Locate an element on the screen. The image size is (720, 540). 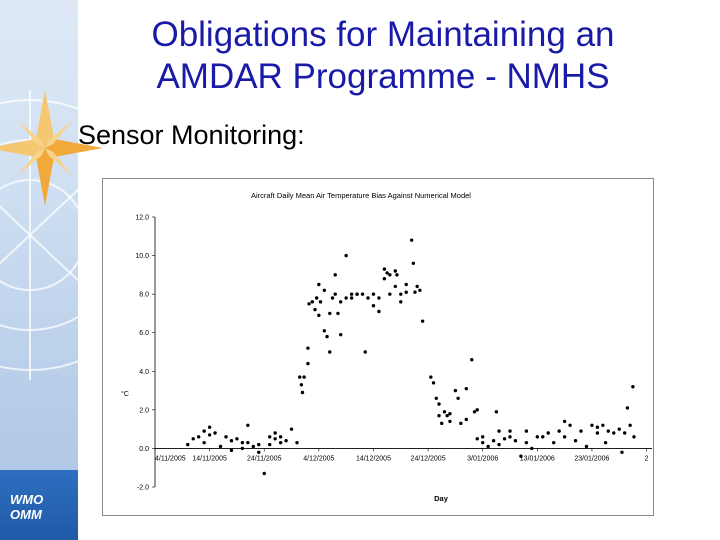
y-tick-label: 4.0 is located at coordinates (144, 372).